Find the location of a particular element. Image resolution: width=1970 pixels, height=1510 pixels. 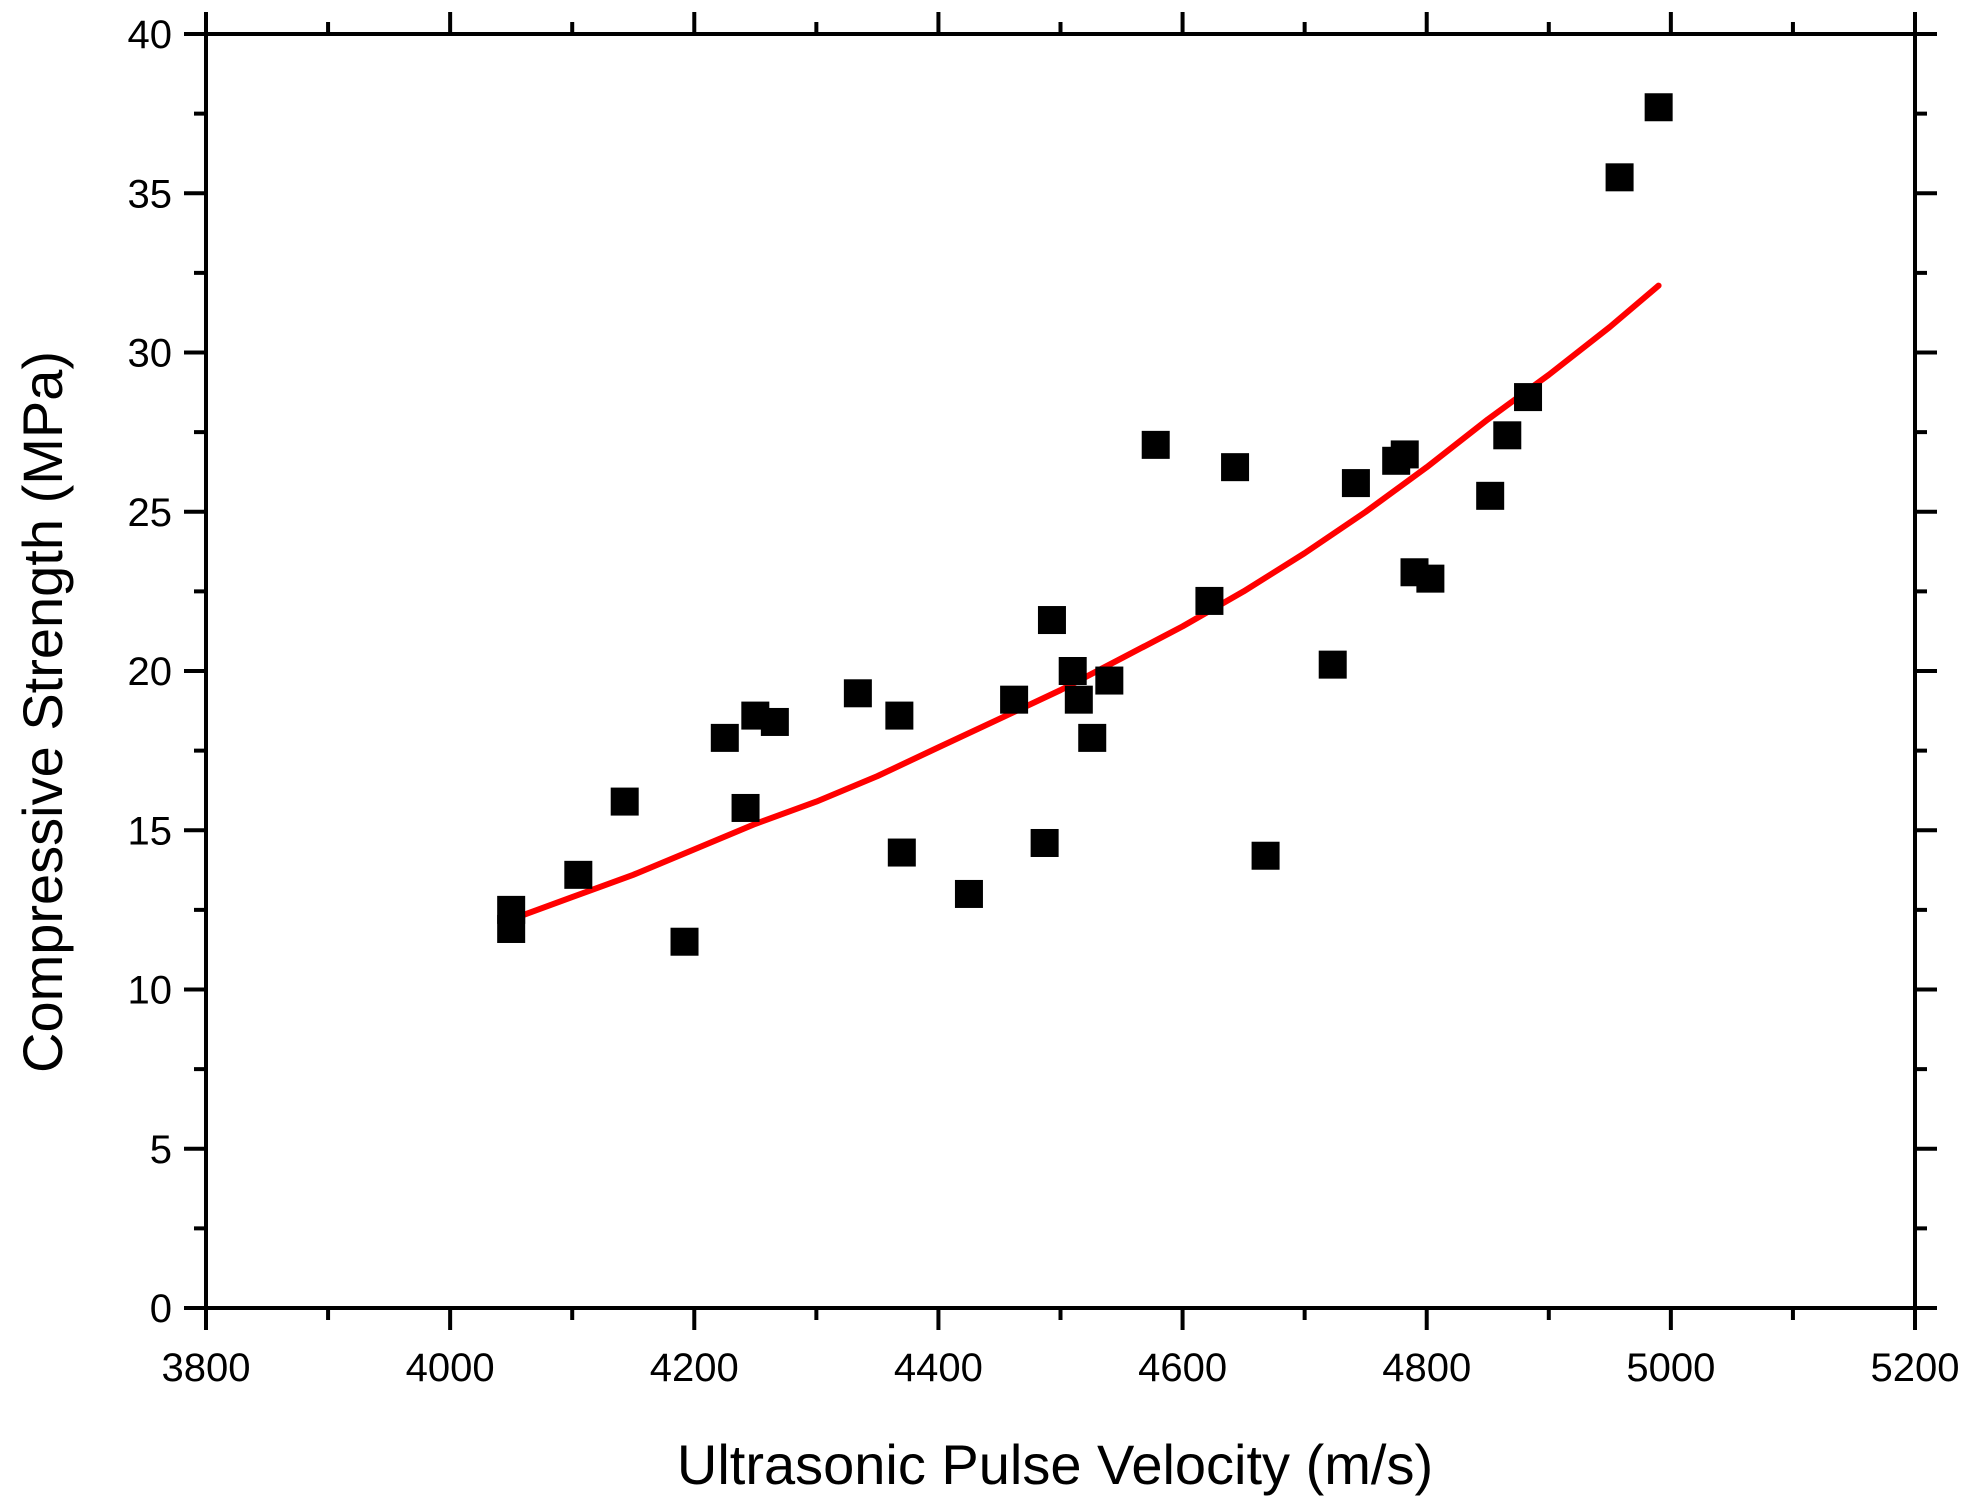

x-tick-label: 4400 is located at coordinates (938, 1368).